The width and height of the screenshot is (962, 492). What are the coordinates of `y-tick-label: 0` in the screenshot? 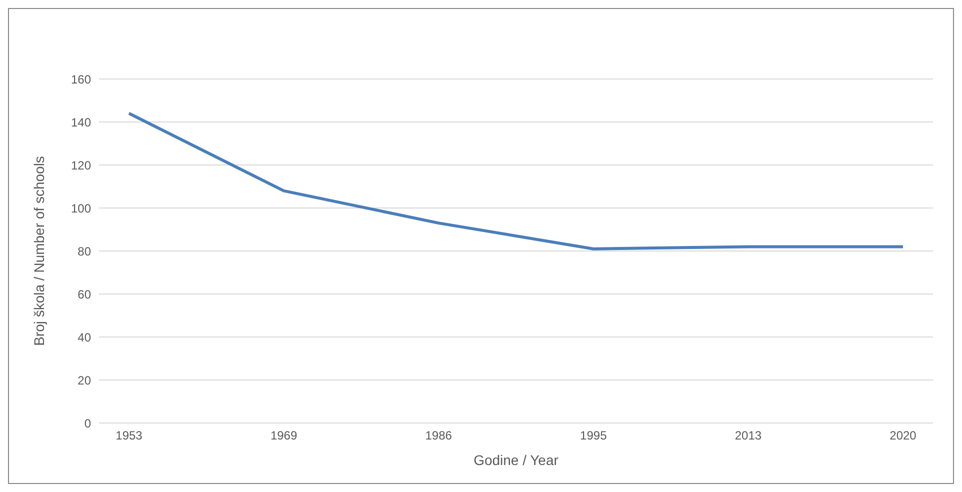 It's located at (88, 423).